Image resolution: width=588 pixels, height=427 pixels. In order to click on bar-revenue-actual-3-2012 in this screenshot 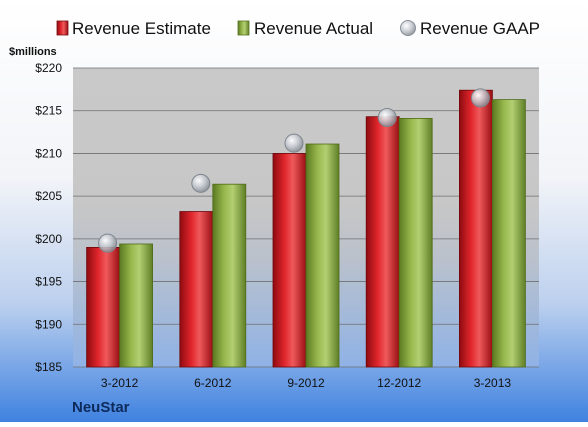, I will do `click(136, 305)`.